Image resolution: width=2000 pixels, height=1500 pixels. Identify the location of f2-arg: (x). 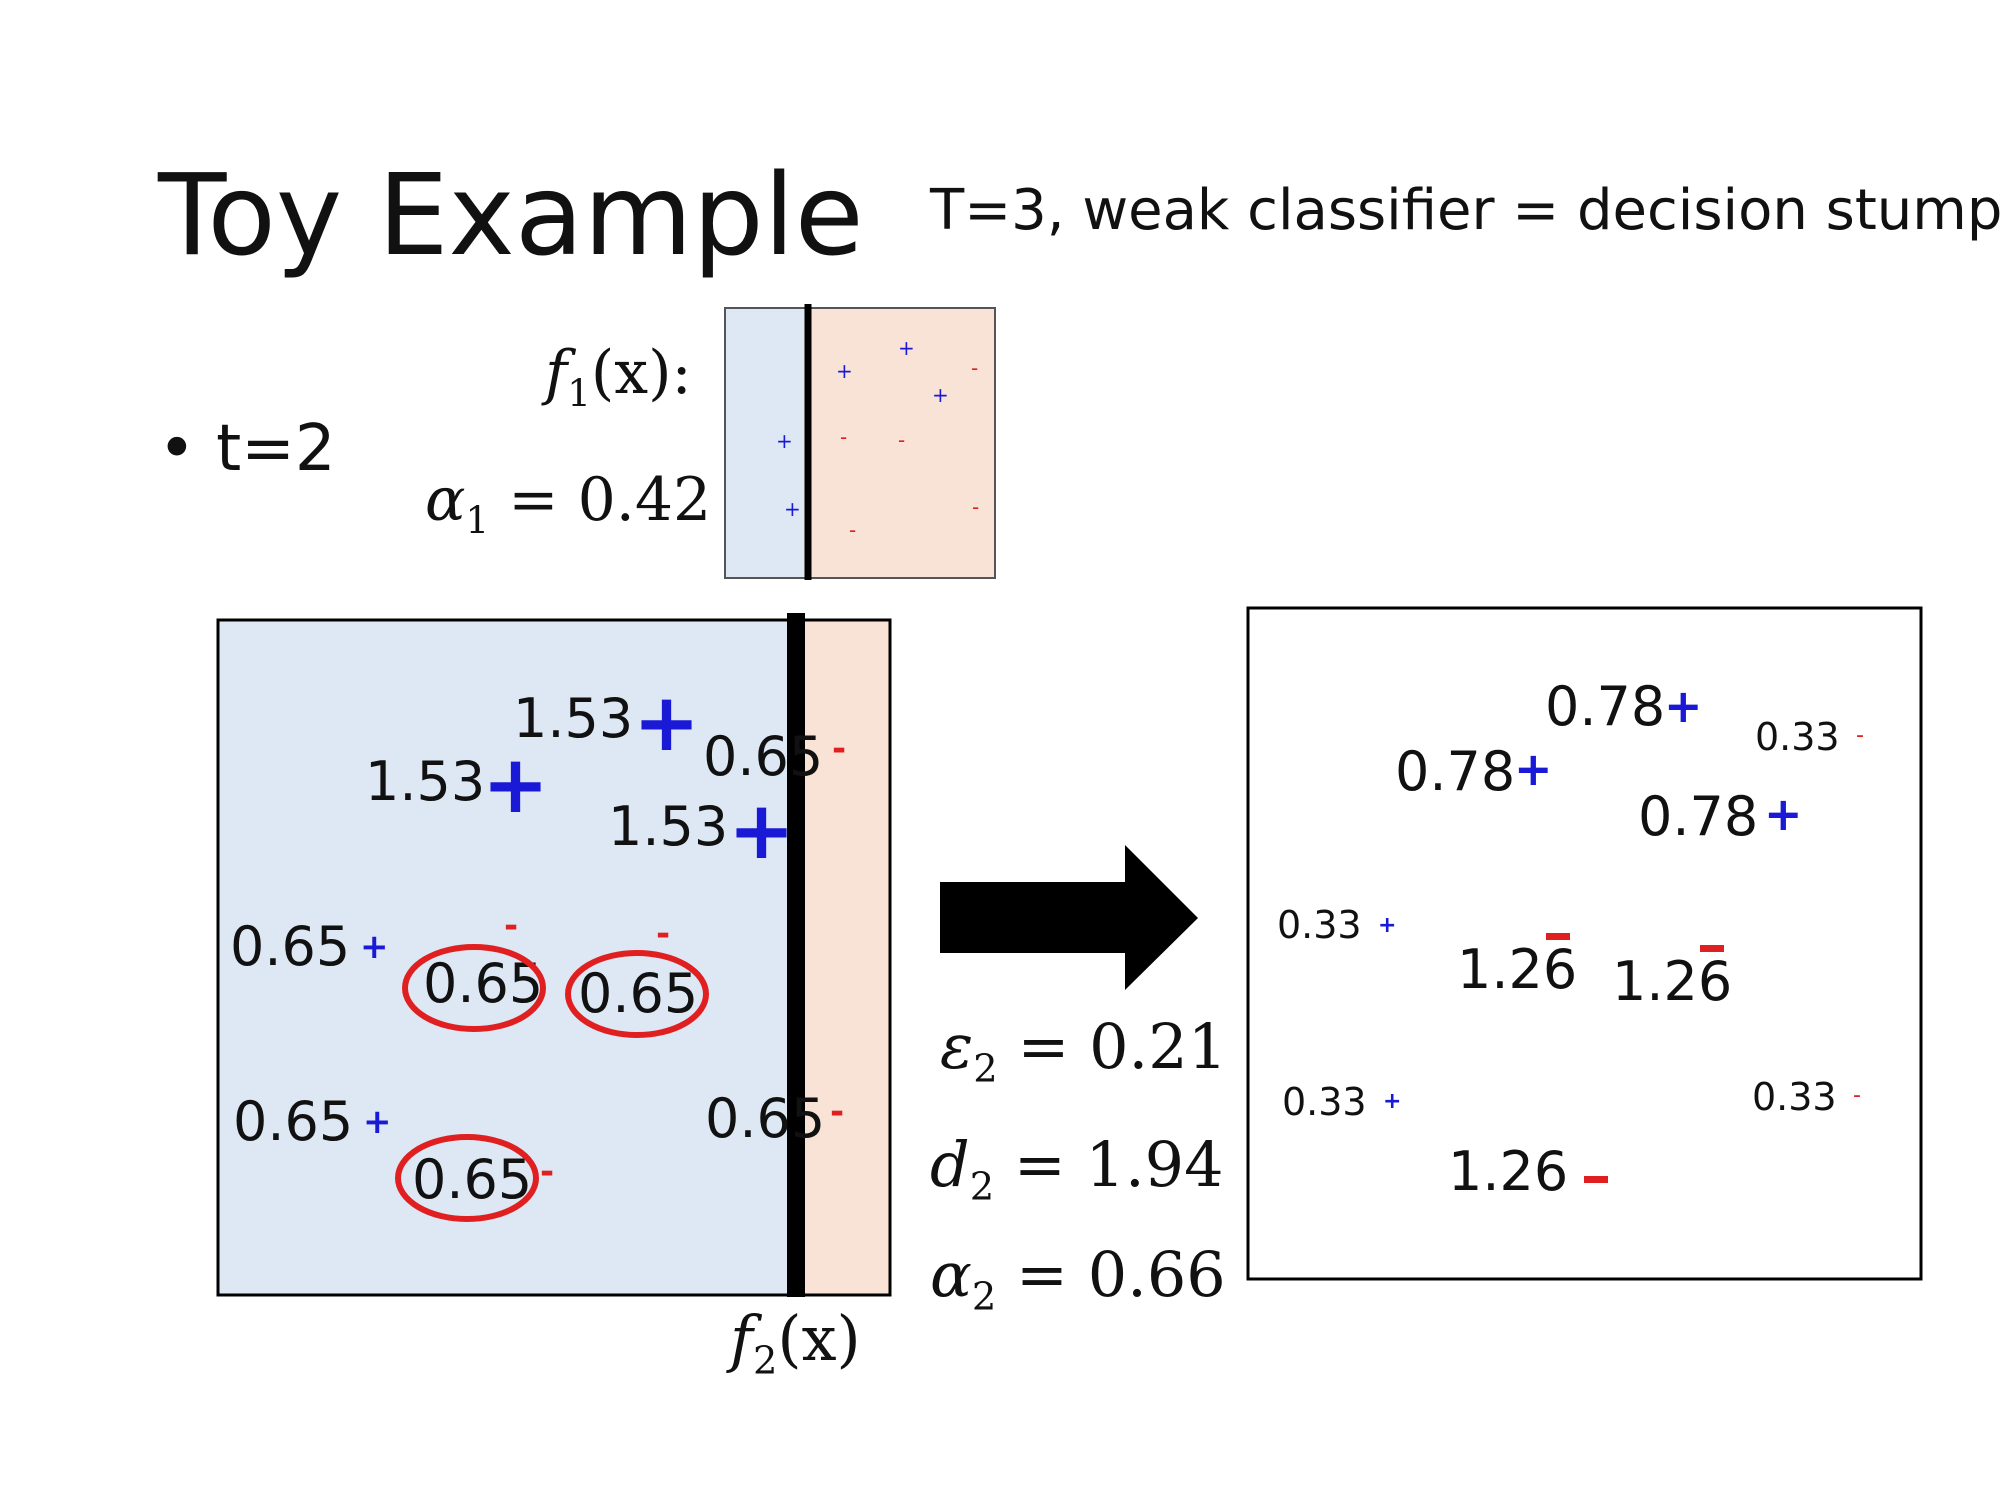
(819, 1338).